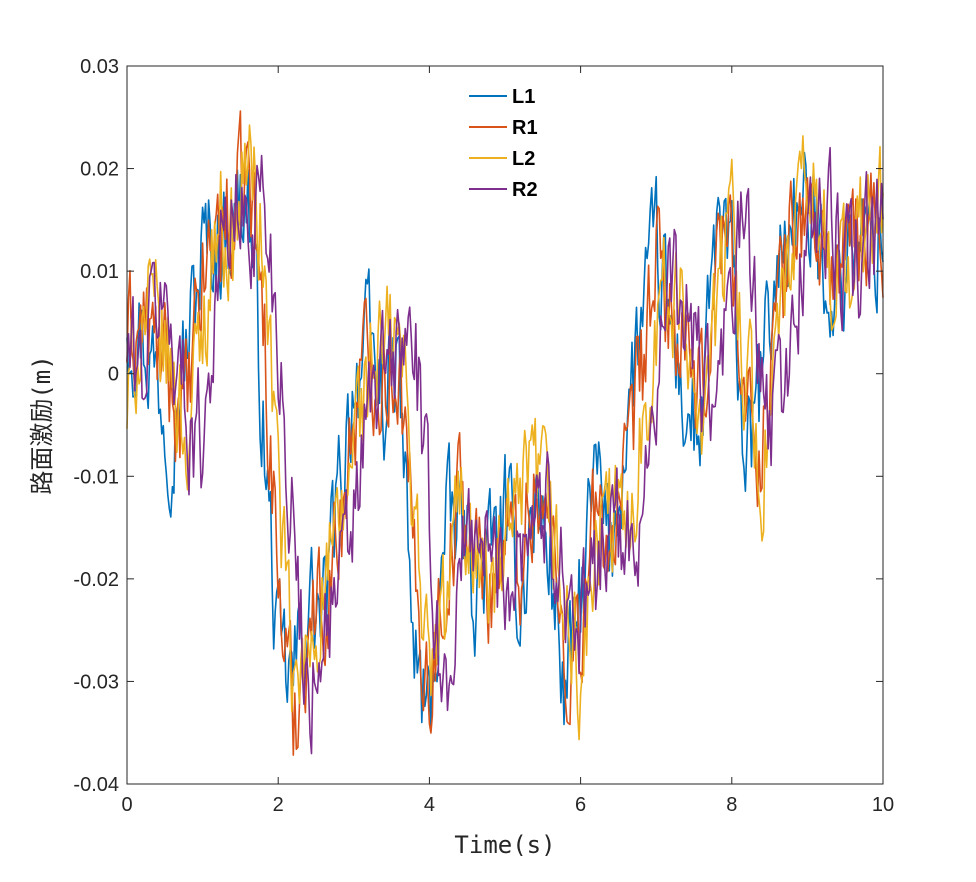 This screenshot has height=882, width=976. I want to click on x-tick-label: 2, so click(278, 805).